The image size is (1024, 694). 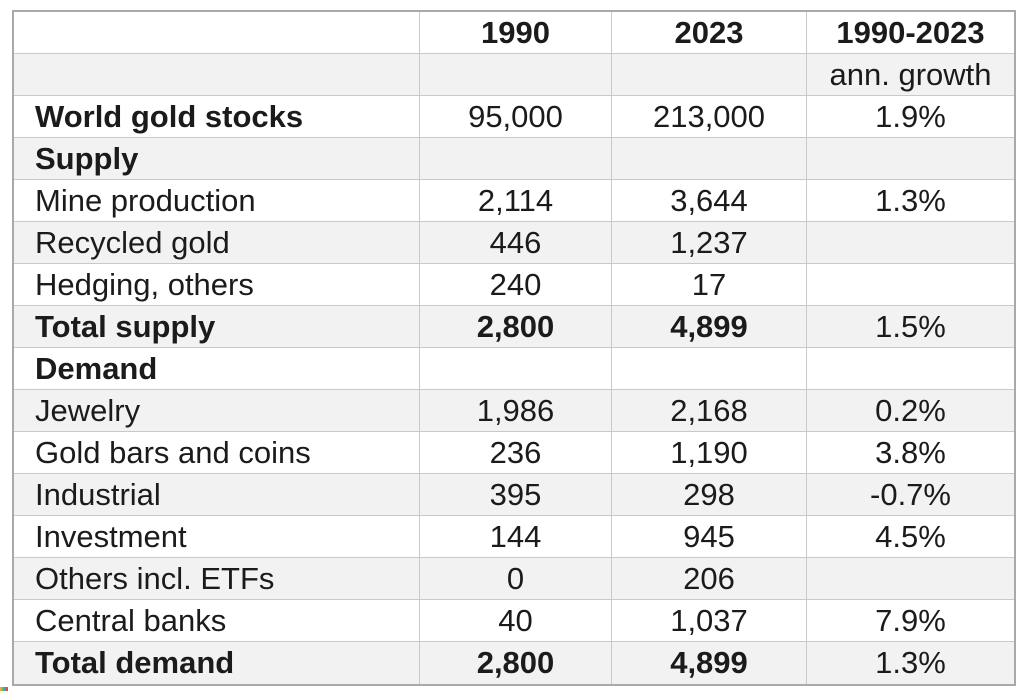 What do you see at coordinates (217, 410) in the screenshot?
I see `row-label: Jewelry` at bounding box center [217, 410].